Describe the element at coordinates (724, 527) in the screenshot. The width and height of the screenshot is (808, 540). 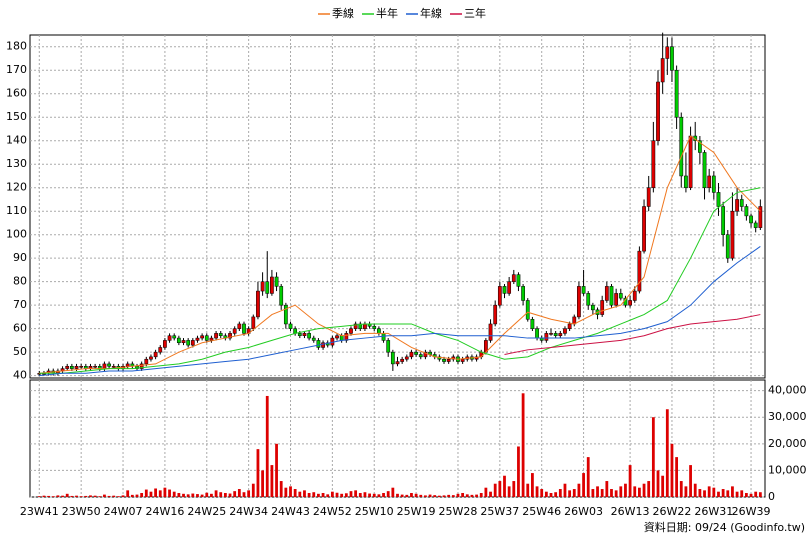
I see `footer: 資料日期: 09/24 (Goodinfo.tw)` at that location.